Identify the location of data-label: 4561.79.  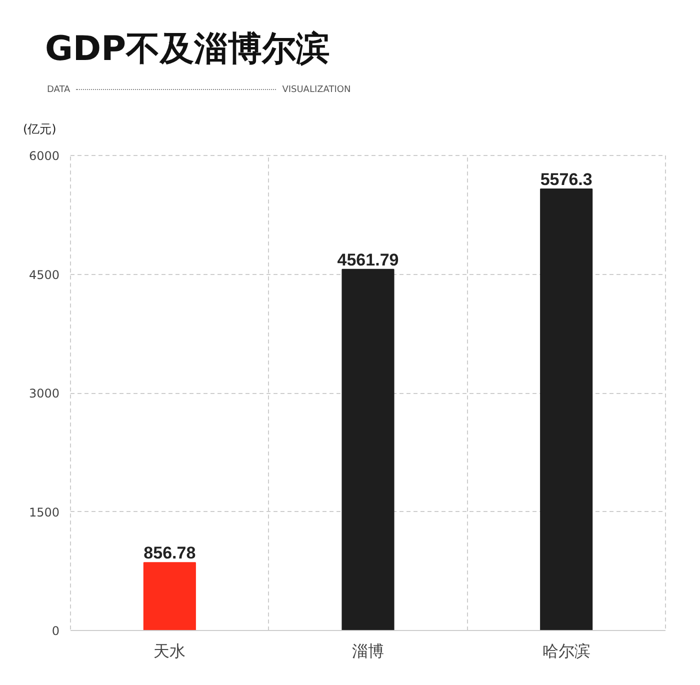
(368, 260).